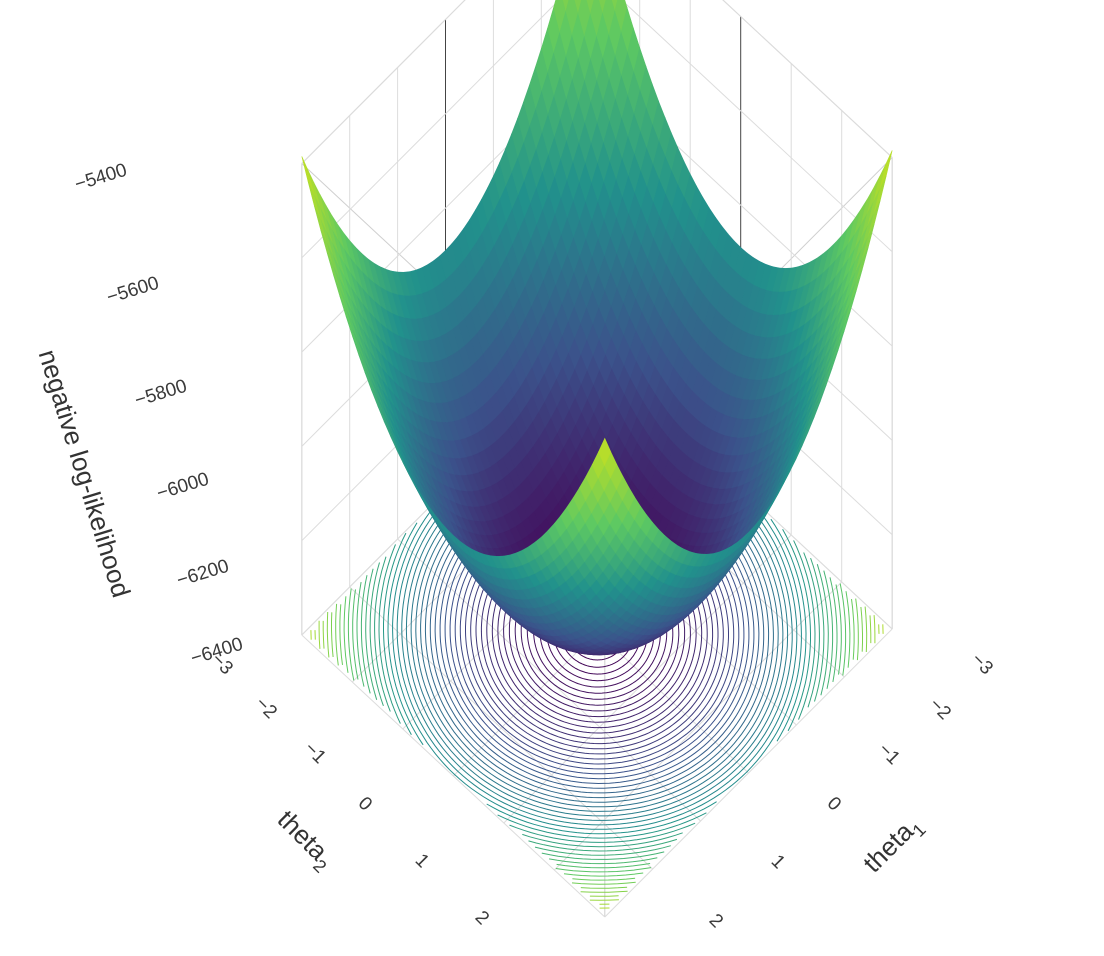 Image resolution: width=1104 pixels, height=956 pixels. Describe the element at coordinates (482, 918) in the screenshot. I see `y-tick-label: 2` at that location.